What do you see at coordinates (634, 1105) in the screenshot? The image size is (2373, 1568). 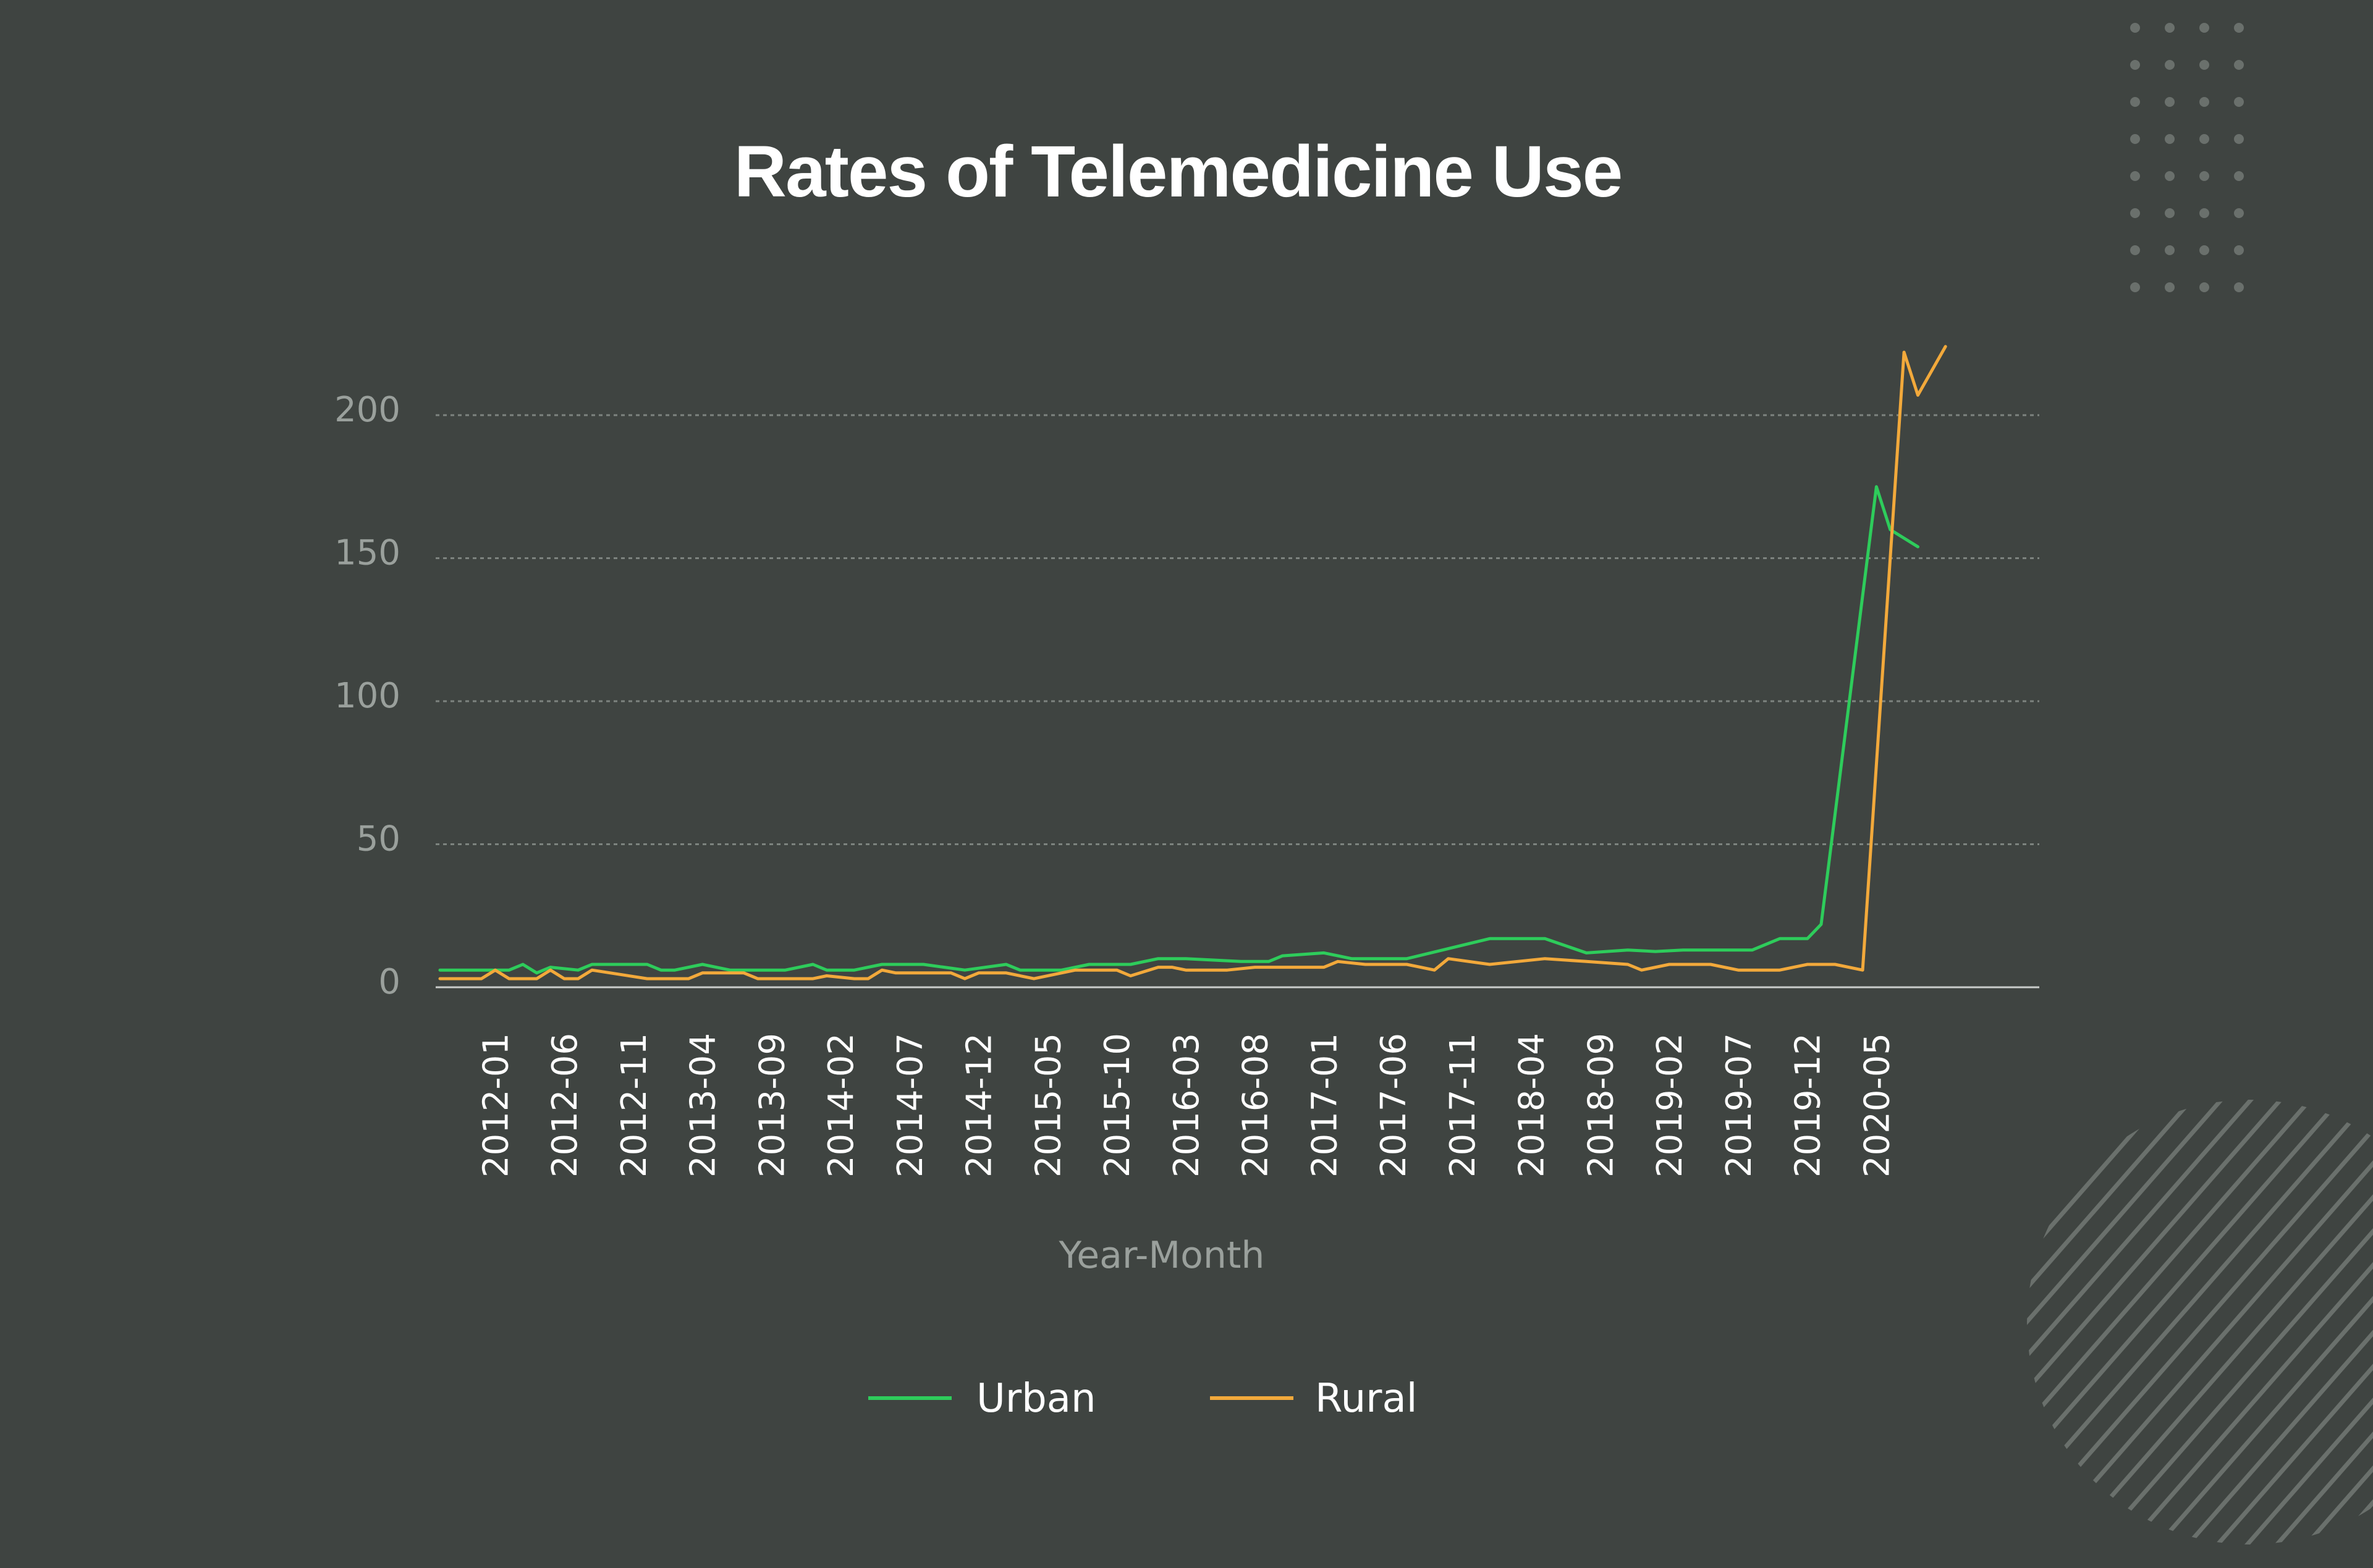 I see `x-tick-label-2012-11: 2012-11` at bounding box center [634, 1105].